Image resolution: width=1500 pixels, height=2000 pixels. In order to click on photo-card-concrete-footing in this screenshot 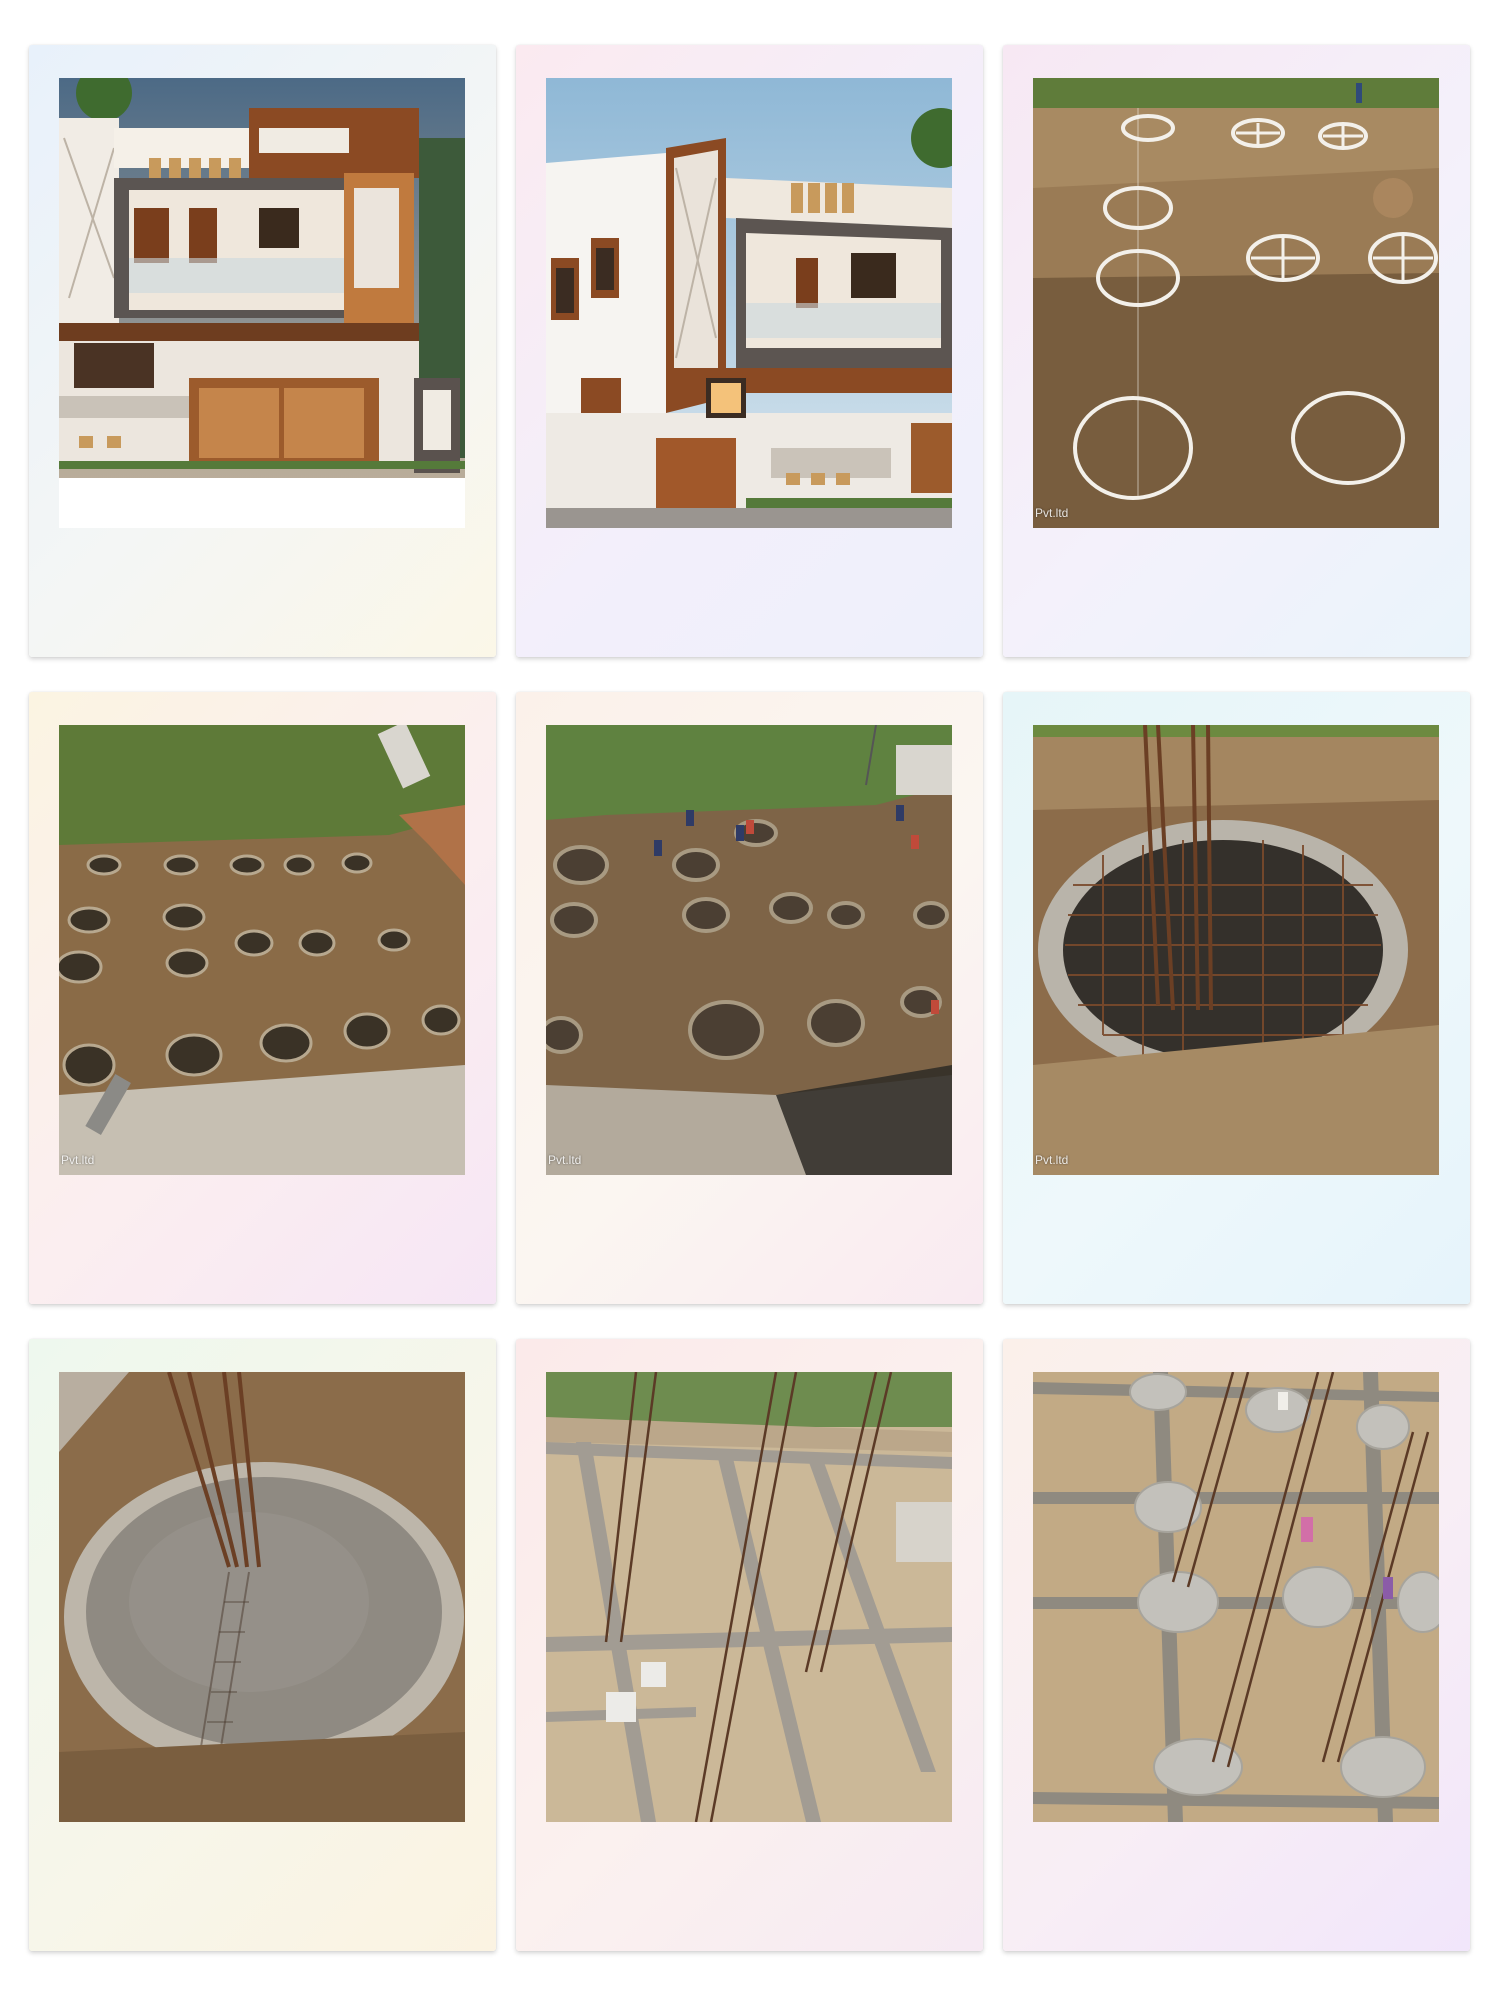, I will do `click(262, 1645)`.